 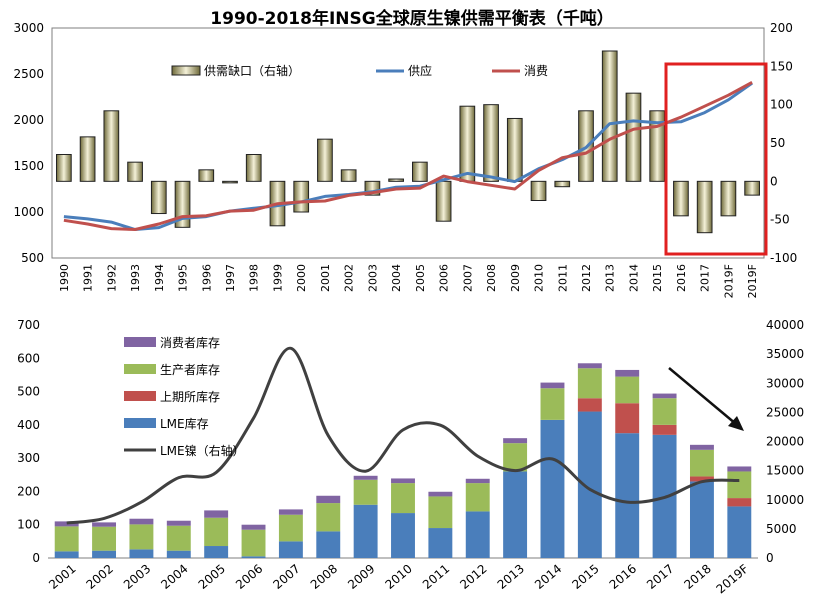 What do you see at coordinates (253, 527) in the screenshot?
I see `consumer-stock-bar-2006` at bounding box center [253, 527].